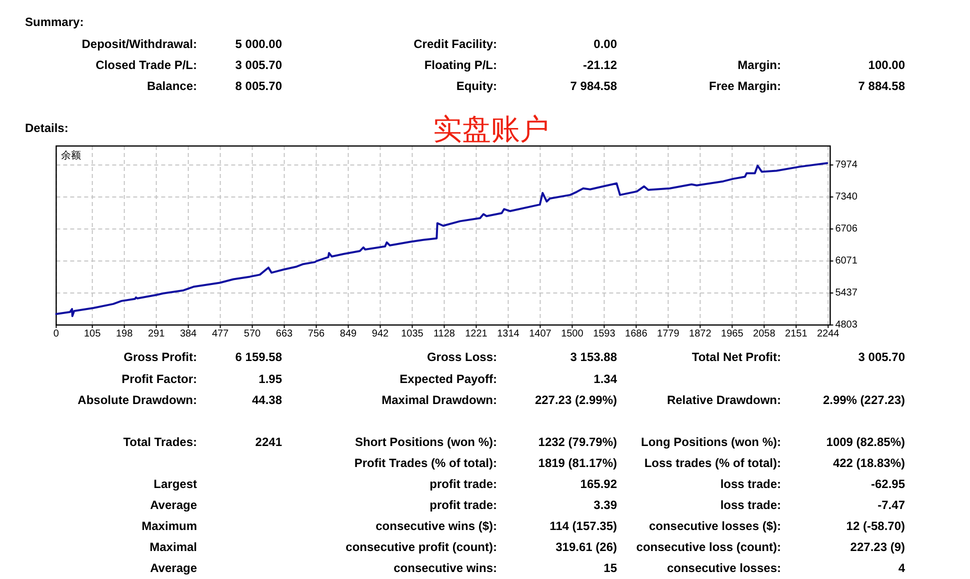 The image size is (970, 579). I want to click on x-tick-label: 2058, so click(764, 334).